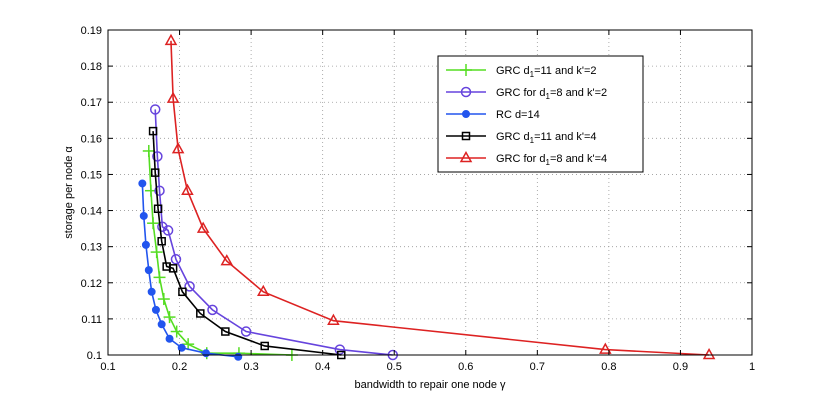 This screenshot has width=830, height=400. I want to click on x-tick-label: 0.8, so click(608, 367).